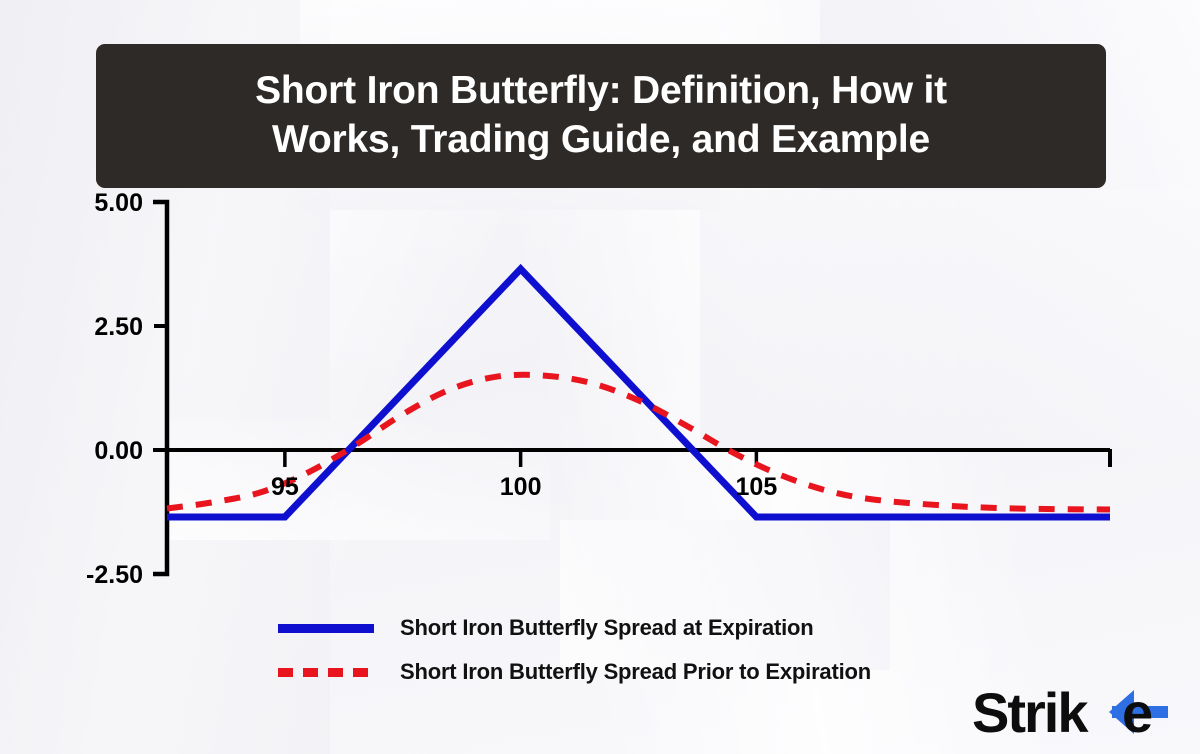 This screenshot has height=754, width=1200. What do you see at coordinates (285, 487) in the screenshot?
I see `x-axis-tick-label: 95` at bounding box center [285, 487].